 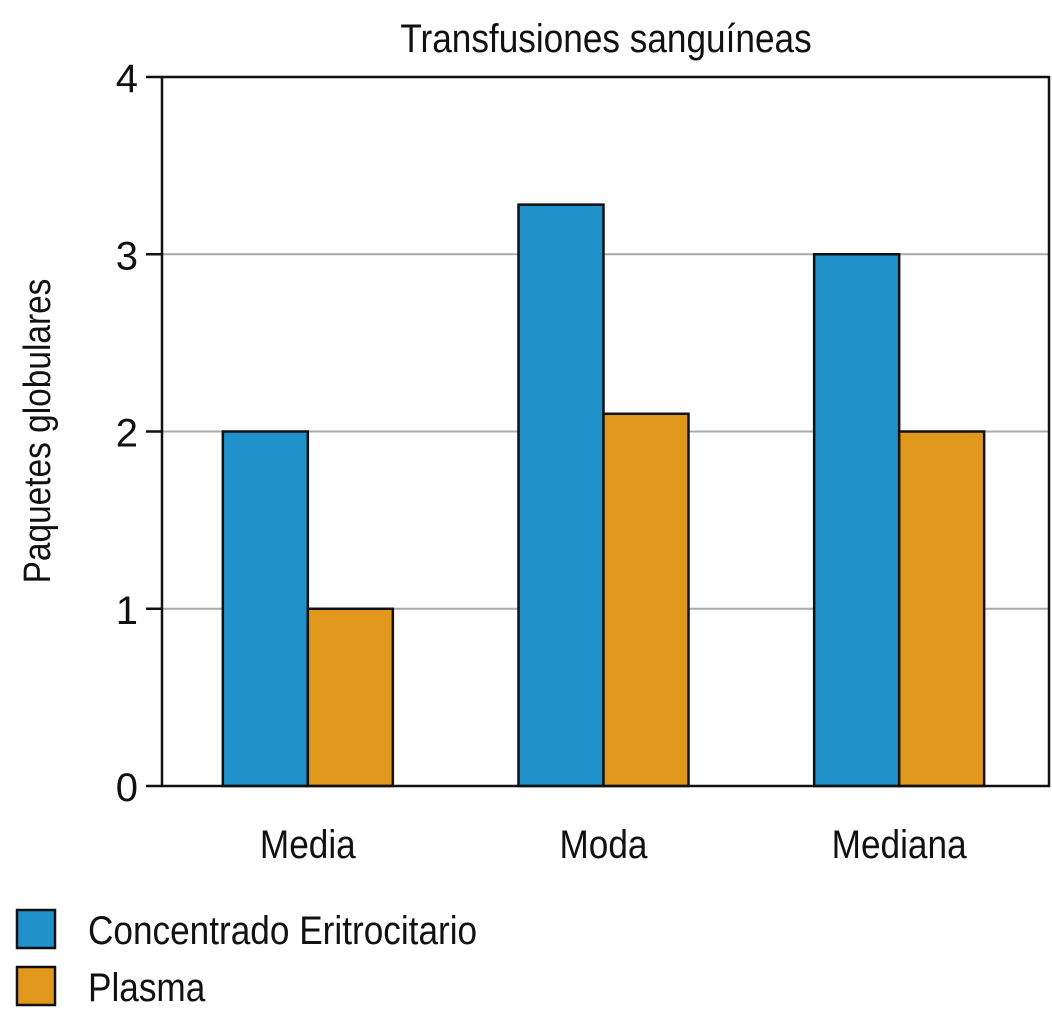 What do you see at coordinates (605, 38) in the screenshot?
I see `chart-title: Transfusiones sanguíneas` at bounding box center [605, 38].